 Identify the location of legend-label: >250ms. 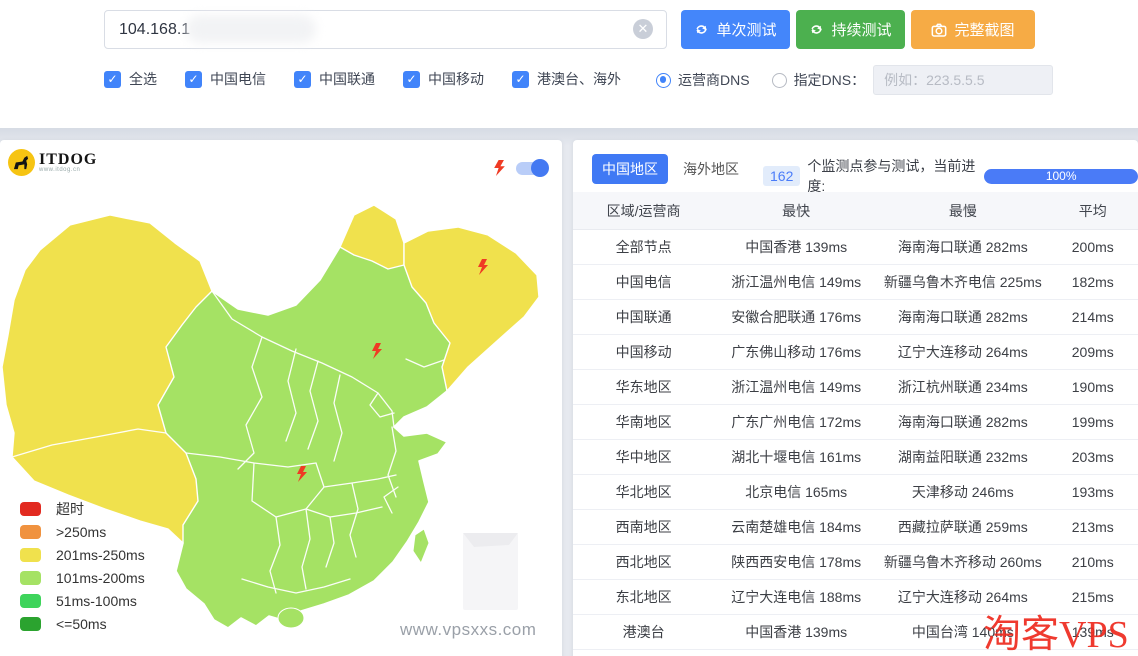
(81, 531).